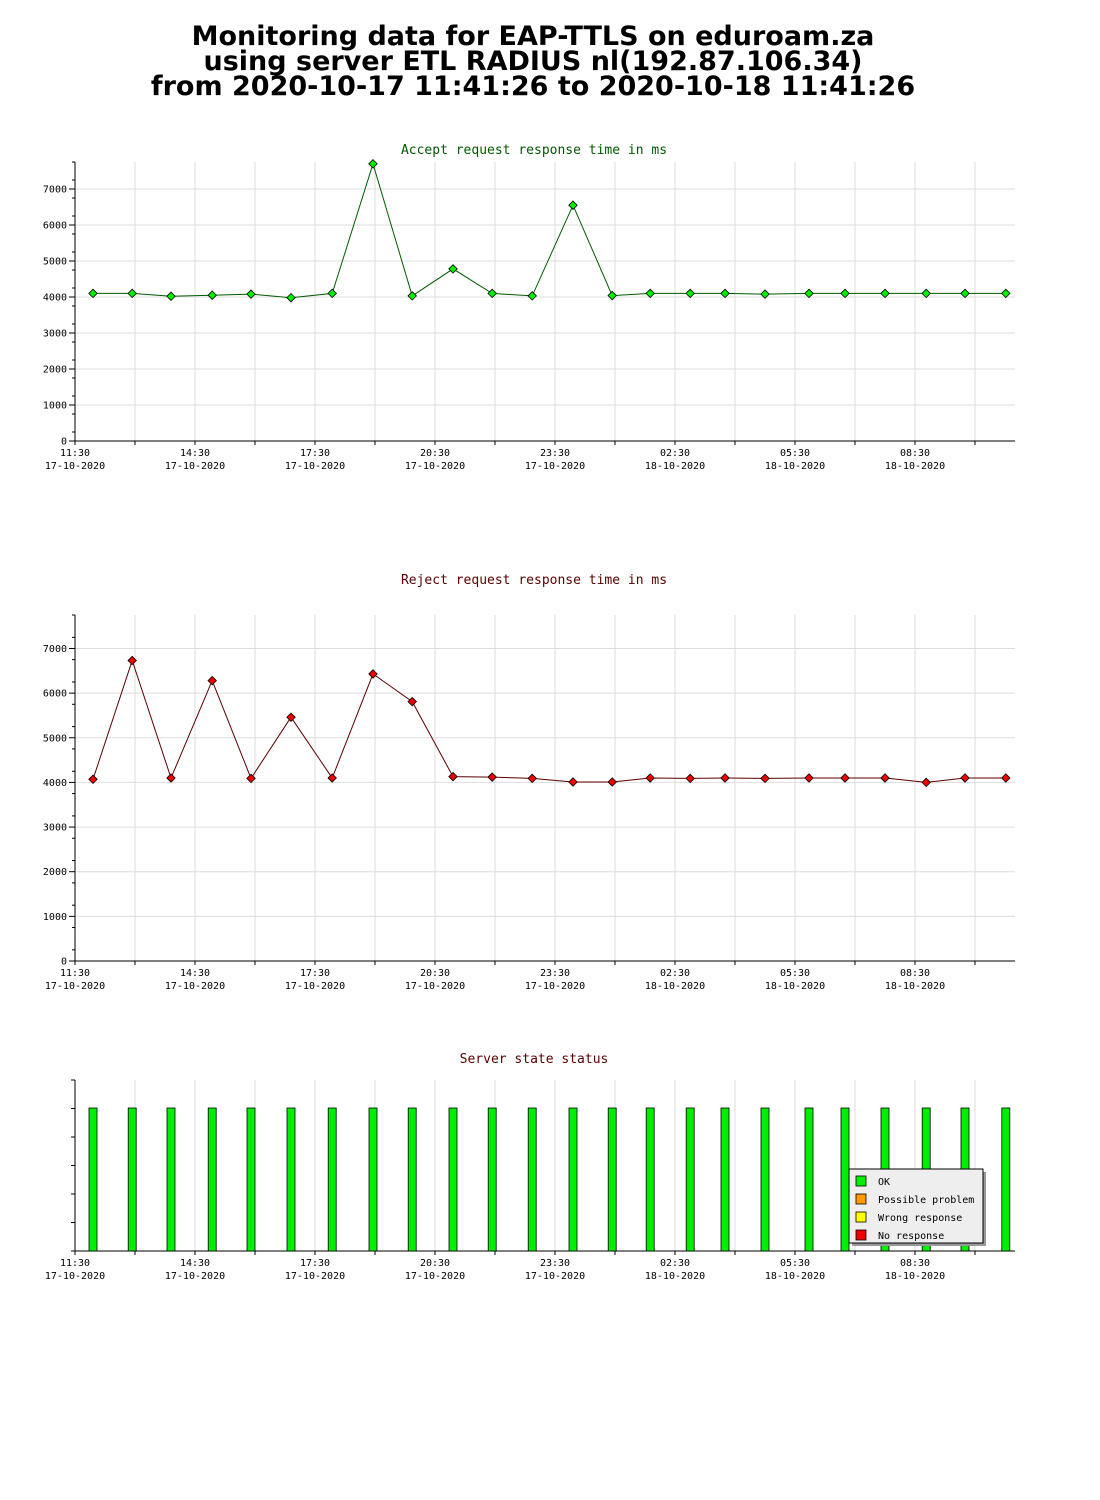 The width and height of the screenshot is (1100, 1500). What do you see at coordinates (916, 1206) in the screenshot?
I see `legend-box` at bounding box center [916, 1206].